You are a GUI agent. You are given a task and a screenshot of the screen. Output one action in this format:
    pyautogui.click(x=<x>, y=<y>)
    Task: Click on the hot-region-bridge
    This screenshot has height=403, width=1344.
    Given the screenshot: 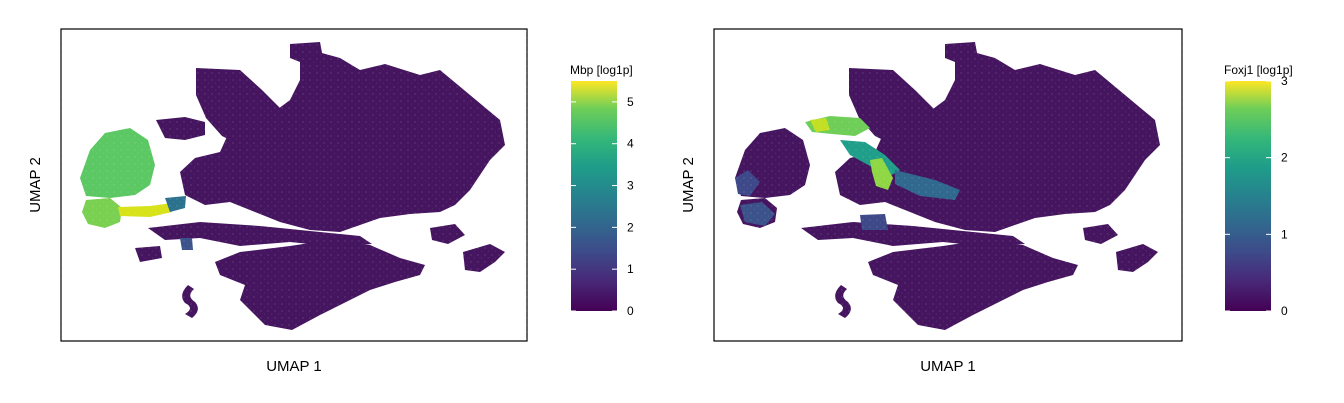 What is the action you would take?
    pyautogui.click(x=145, y=210)
    